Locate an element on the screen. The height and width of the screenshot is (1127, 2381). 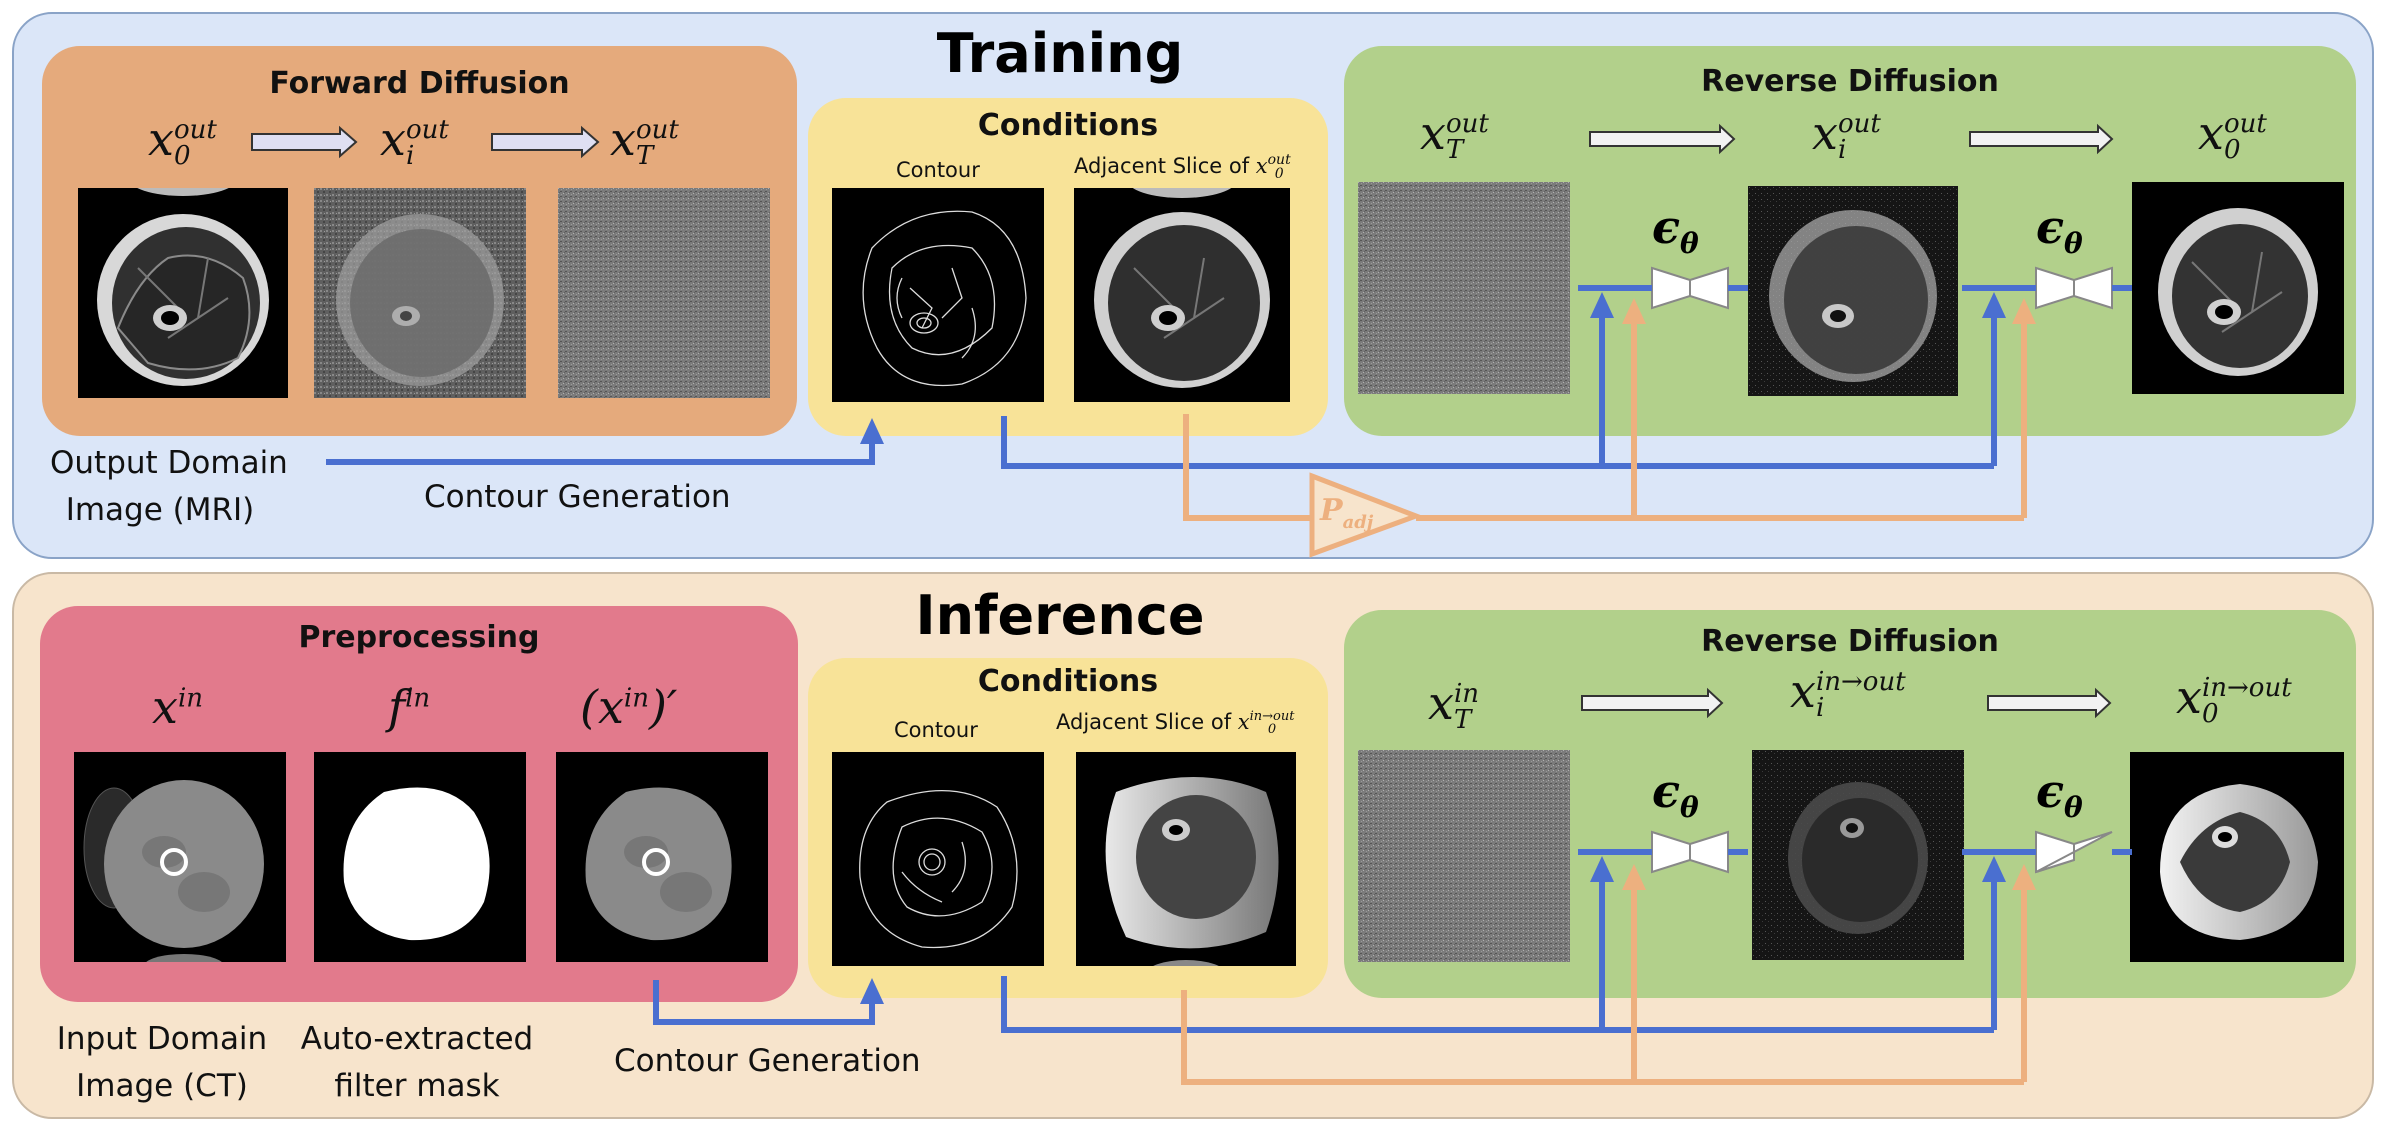
reverse-x0-out: x out 0 is located at coordinates (2232, 135).